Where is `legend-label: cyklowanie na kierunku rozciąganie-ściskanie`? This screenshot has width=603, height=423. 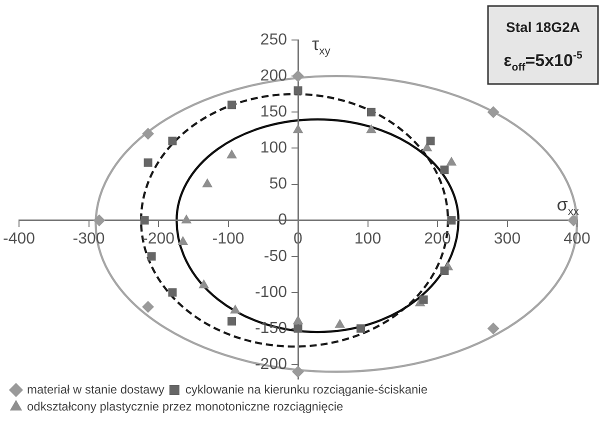 legend-label: cyklowanie na kierunku rozciąganie-ściskanie is located at coordinates (306, 389).